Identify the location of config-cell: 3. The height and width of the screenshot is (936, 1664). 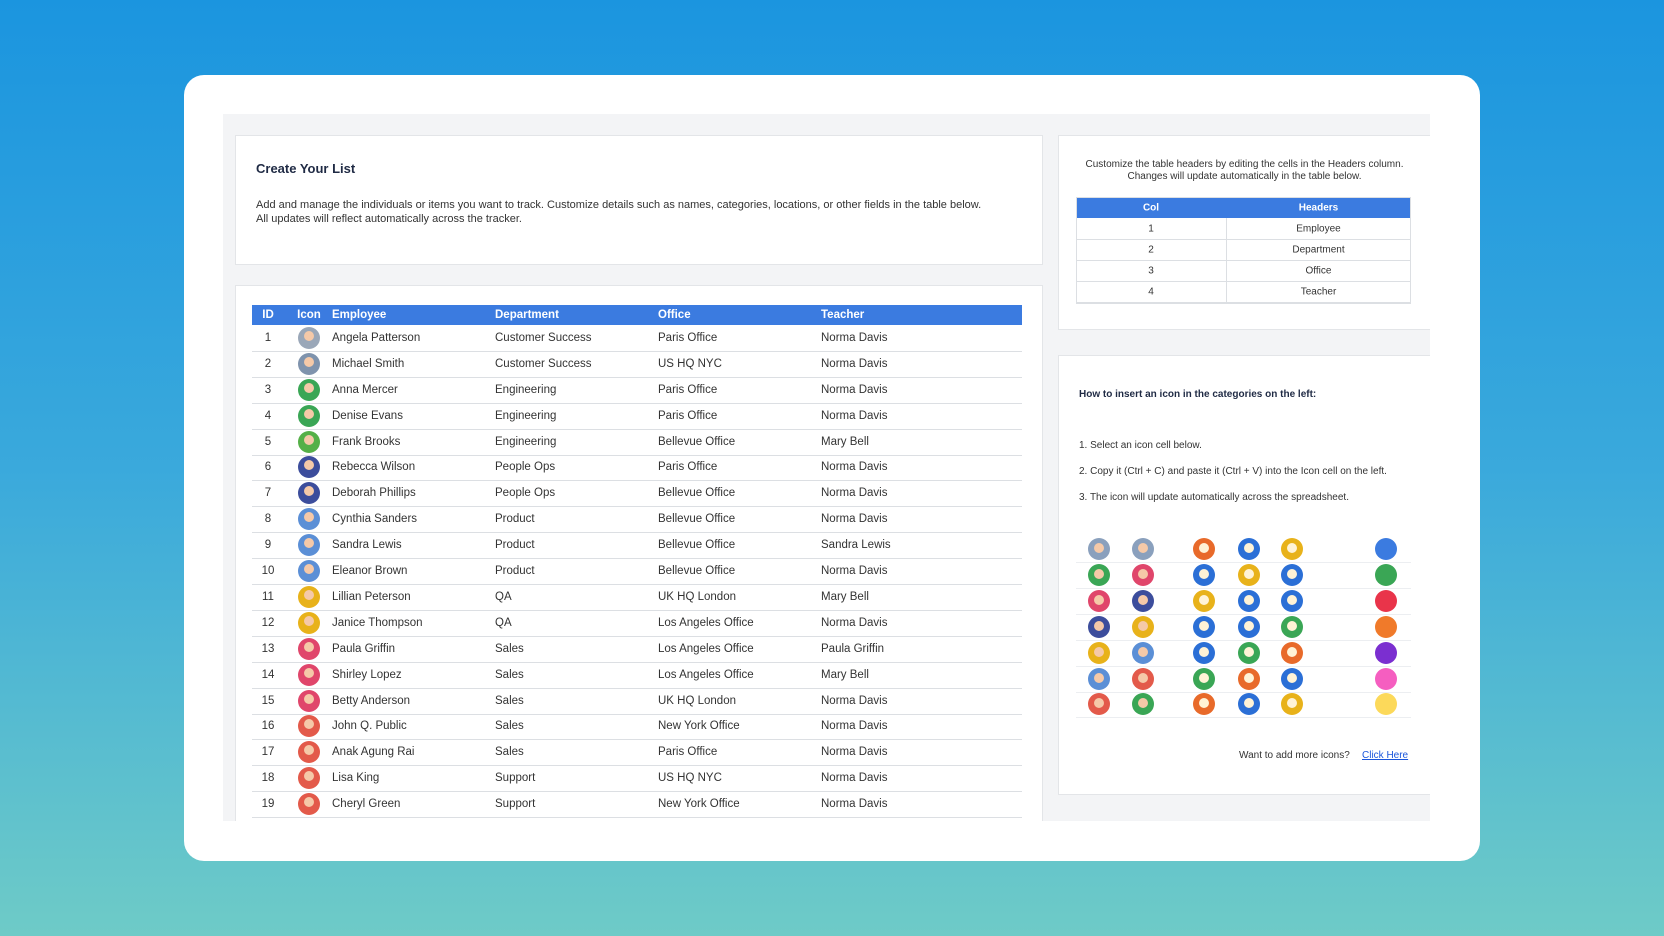
(1151, 270).